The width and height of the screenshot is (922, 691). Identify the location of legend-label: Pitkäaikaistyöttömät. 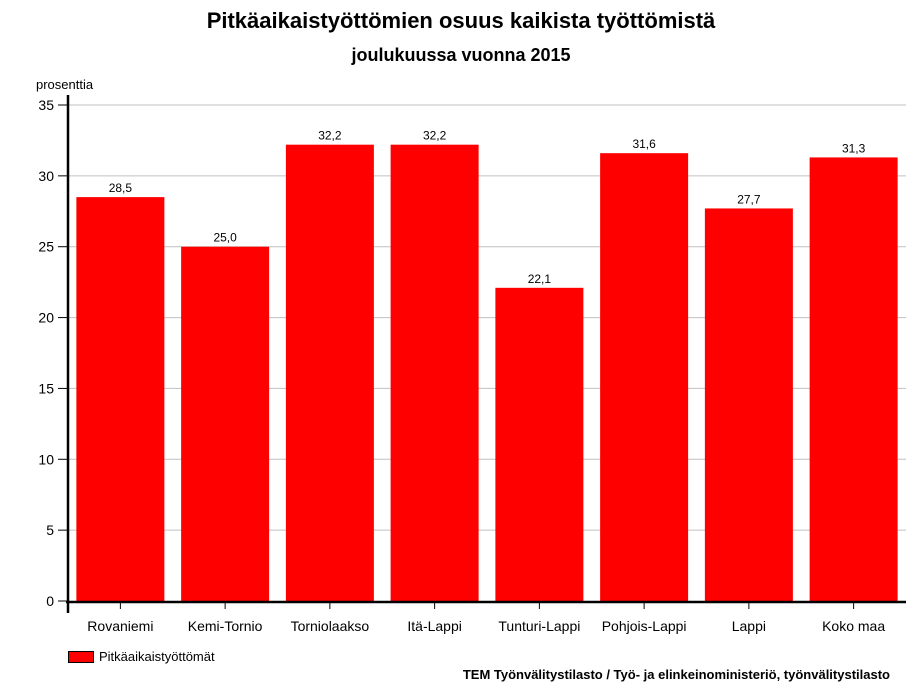
(157, 656).